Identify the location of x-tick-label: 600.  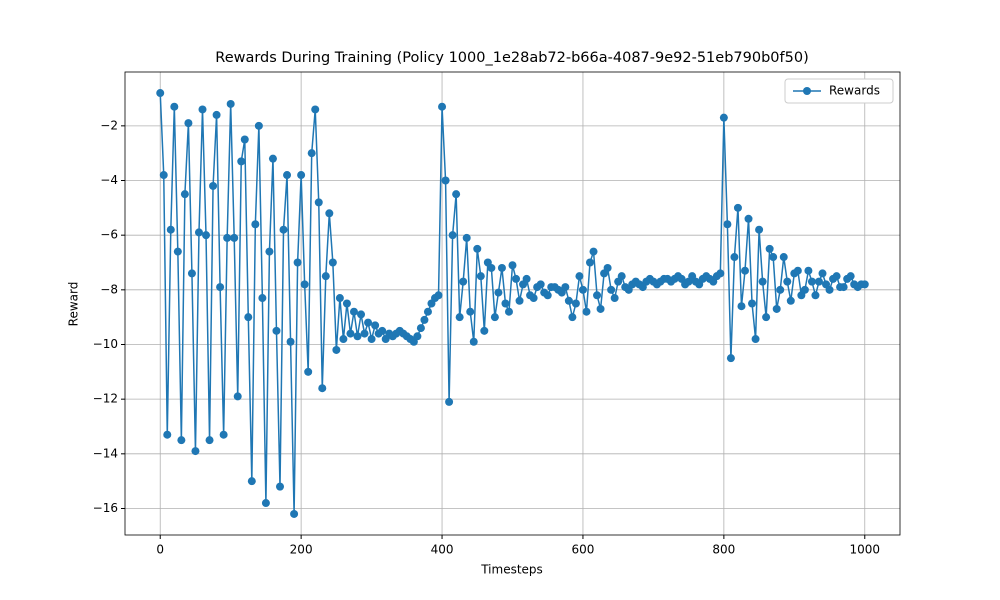
(583, 550).